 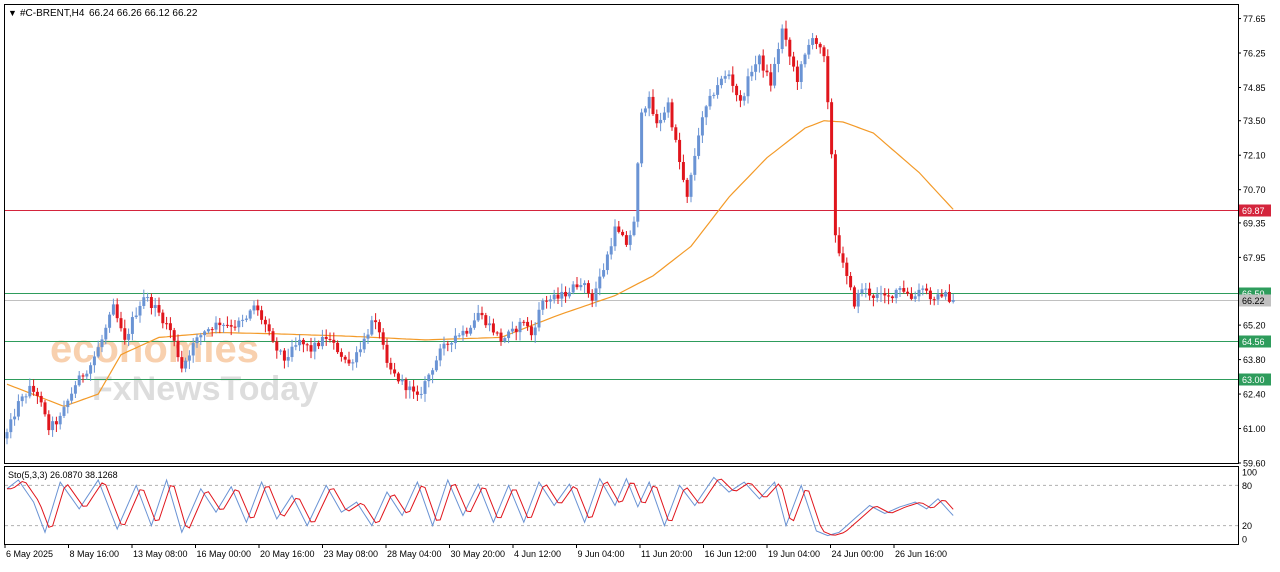 I want to click on level-label-resistance: 69.87, so click(x=1253, y=211).